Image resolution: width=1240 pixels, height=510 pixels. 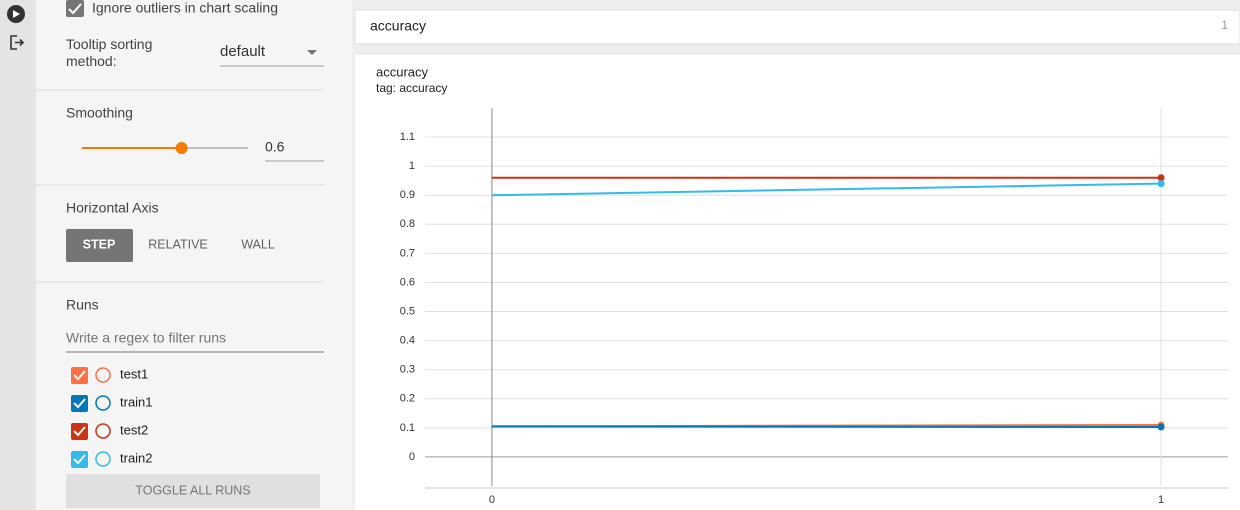 I want to click on y-tick-label: 0.1, so click(x=407, y=428).